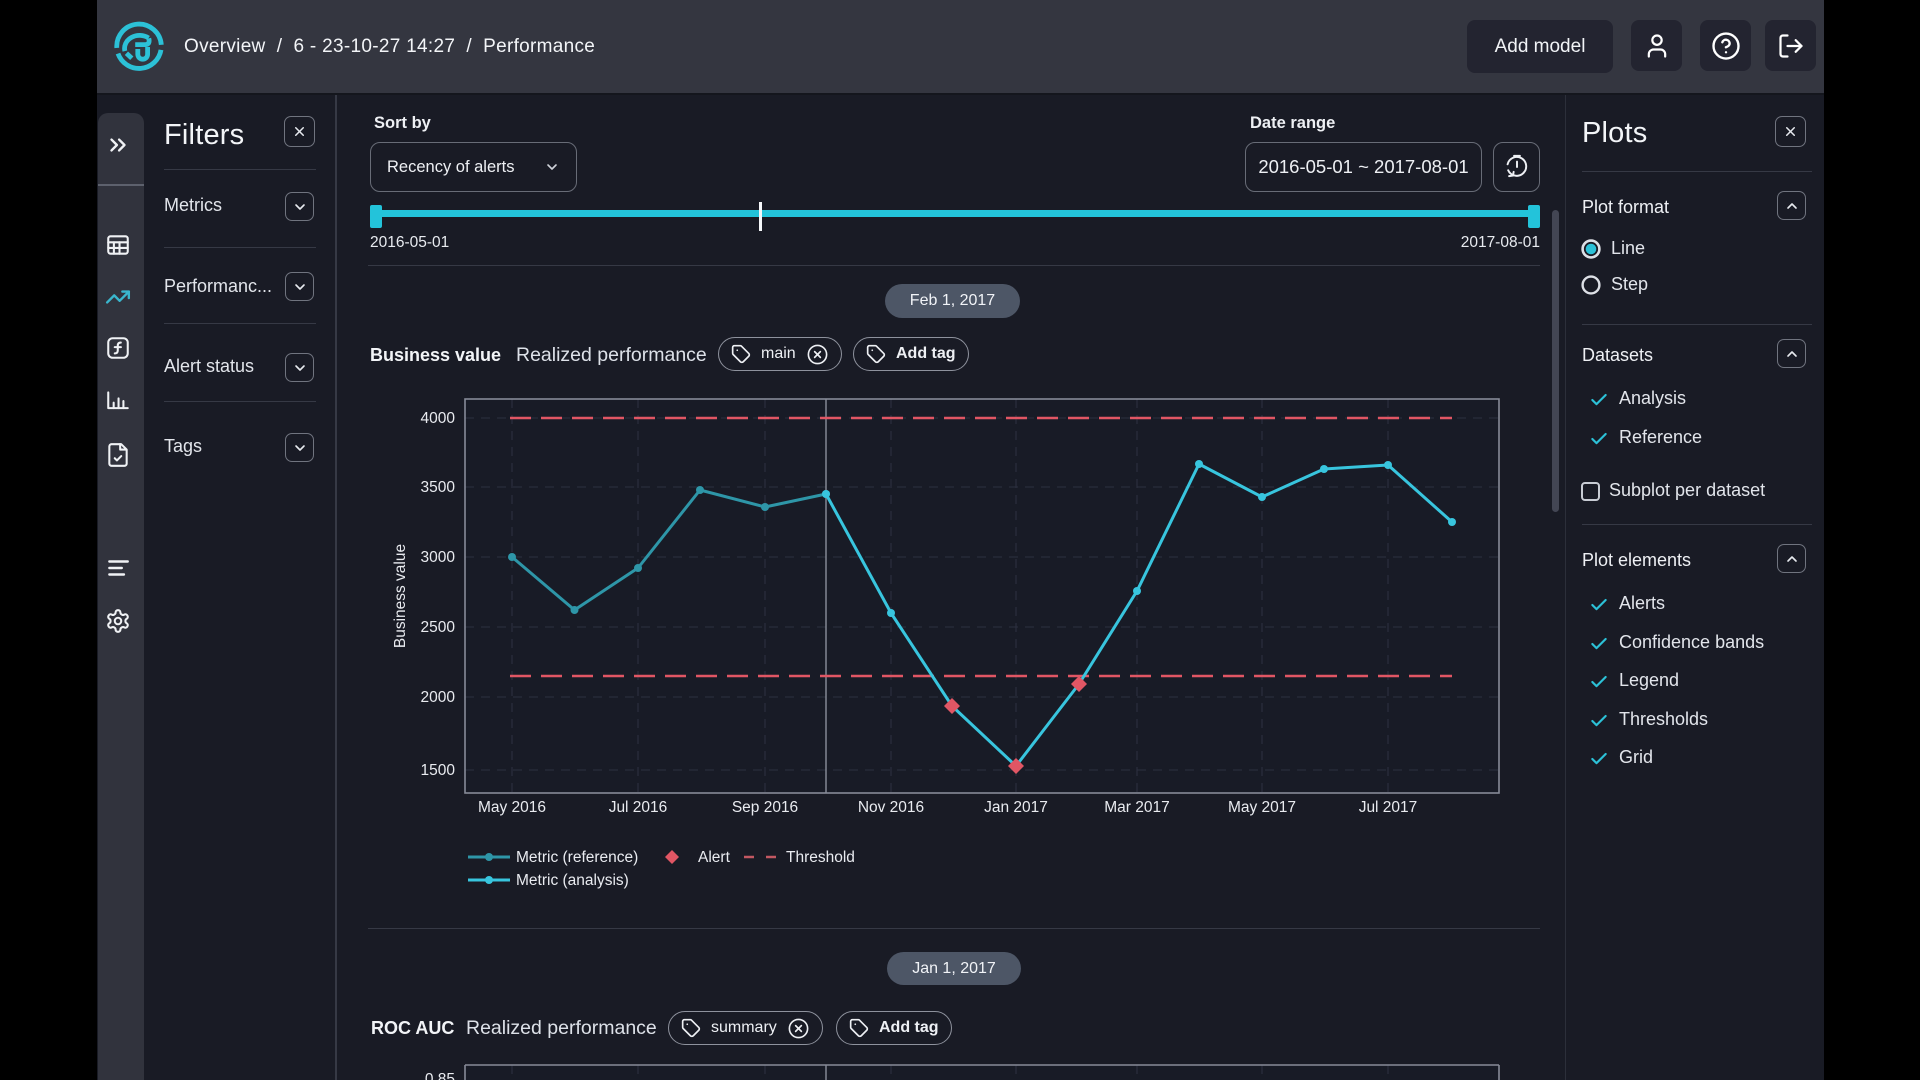  I want to click on svg-text: Business value, so click(400, 596).